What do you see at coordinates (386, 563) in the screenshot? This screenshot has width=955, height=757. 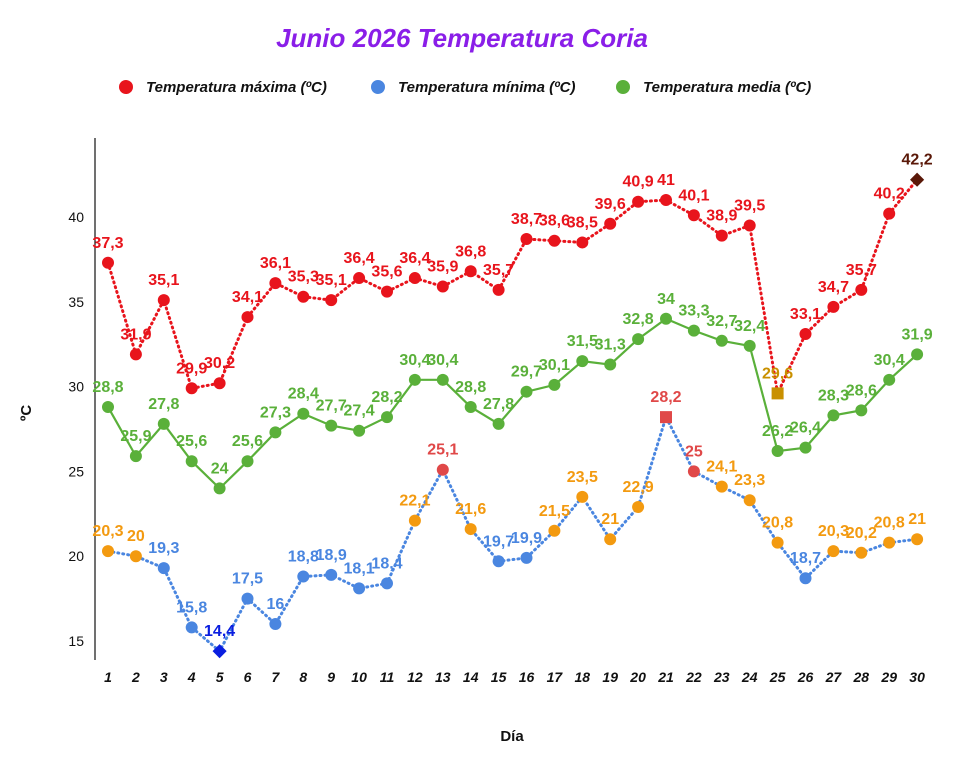 I see `data-label: 18,4` at bounding box center [386, 563].